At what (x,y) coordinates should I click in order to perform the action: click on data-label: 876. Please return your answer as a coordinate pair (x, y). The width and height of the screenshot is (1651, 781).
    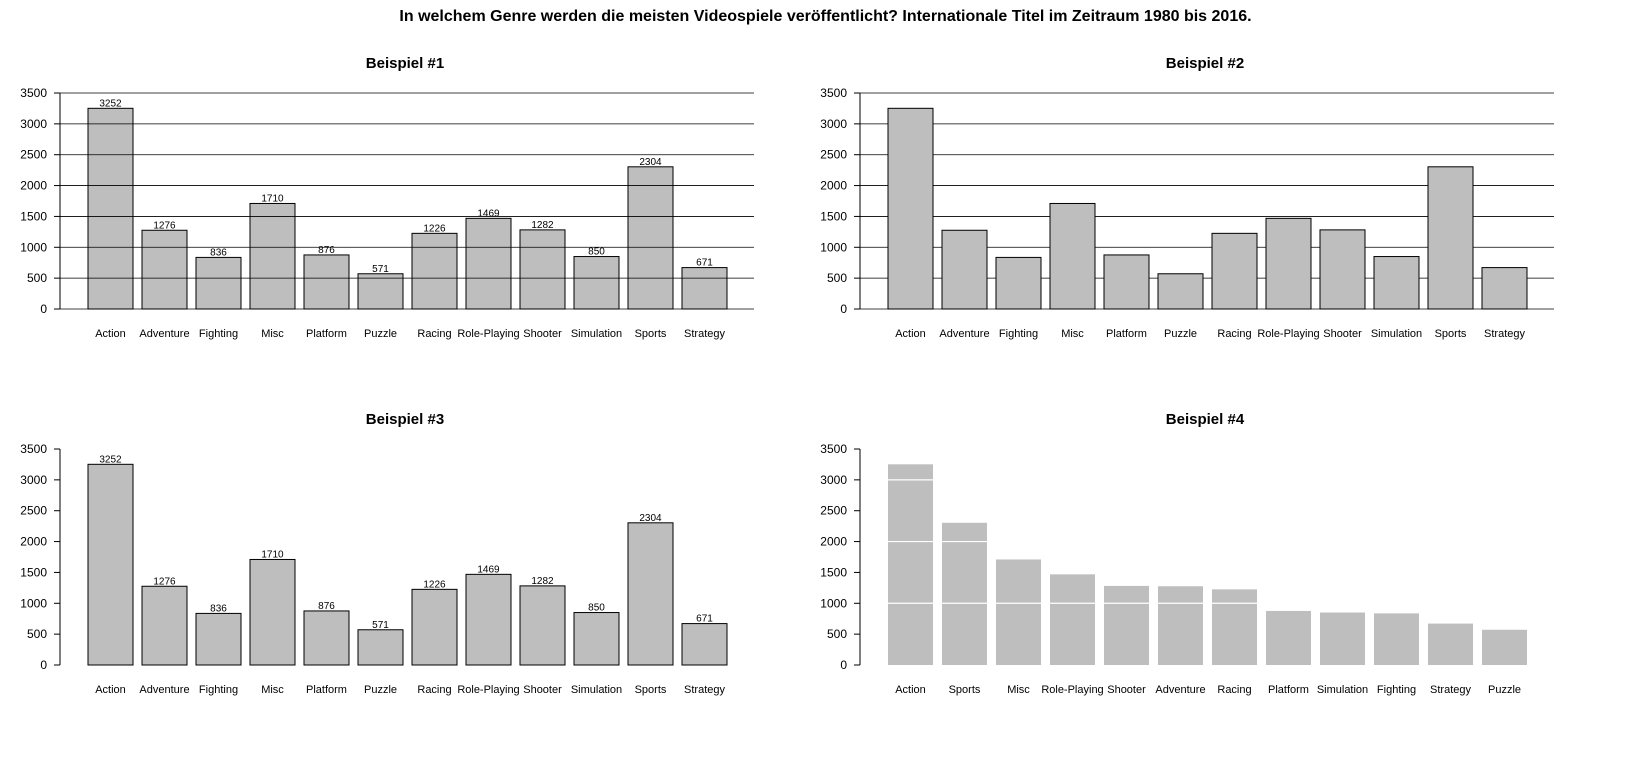
    Looking at the image, I should click on (326, 606).